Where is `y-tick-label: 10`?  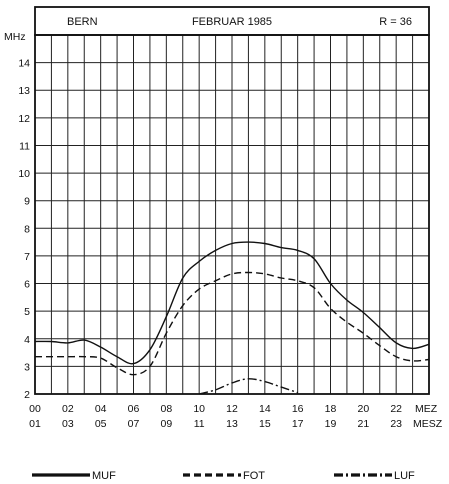 y-tick-label: 10 is located at coordinates (24, 174).